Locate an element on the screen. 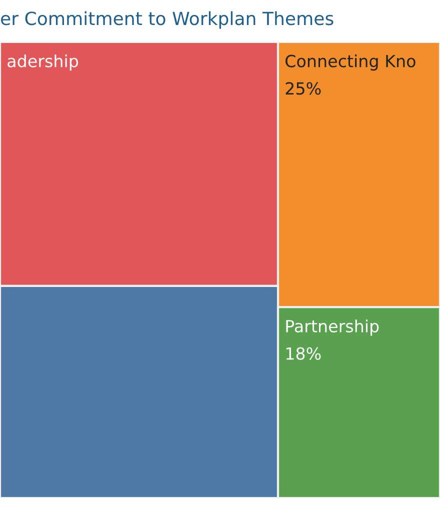 The width and height of the screenshot is (440, 511). data-label: 18% is located at coordinates (303, 353).